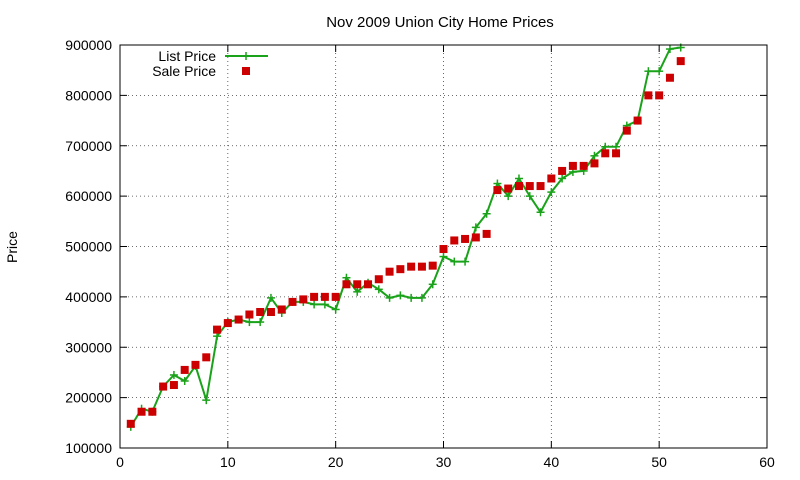 Image resolution: width=800 pixels, height=480 pixels. I want to click on legend-label-list-price: List Price, so click(187, 56).